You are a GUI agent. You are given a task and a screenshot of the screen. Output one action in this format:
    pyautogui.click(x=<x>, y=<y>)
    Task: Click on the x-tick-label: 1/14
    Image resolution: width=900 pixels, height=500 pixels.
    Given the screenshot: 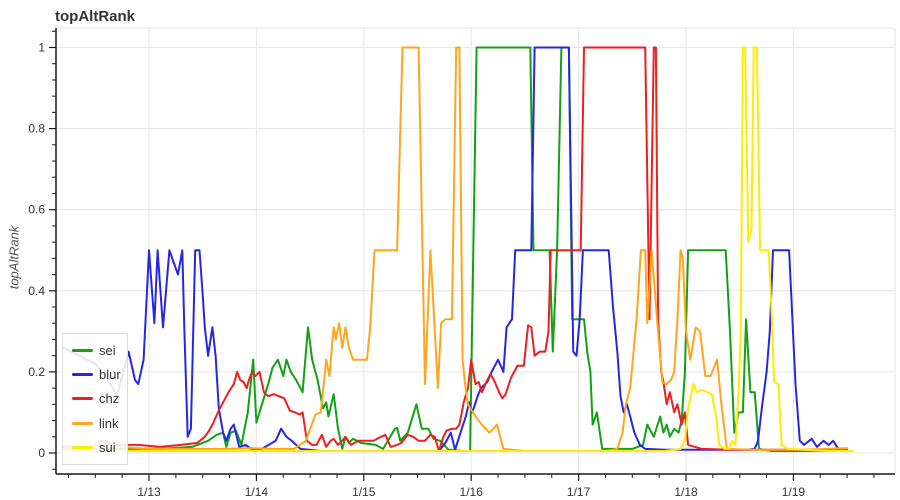 What is the action you would take?
    pyautogui.click(x=257, y=492)
    